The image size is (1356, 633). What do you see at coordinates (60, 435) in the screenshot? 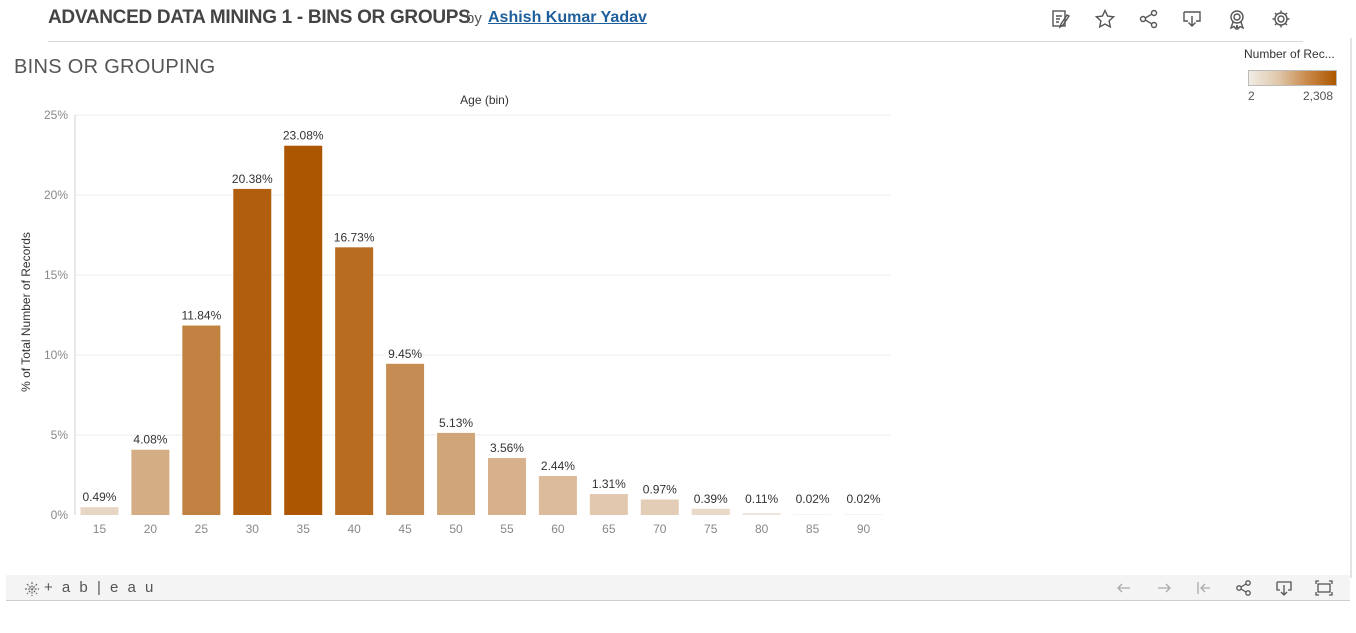
I see `y-tick-label: 5%` at bounding box center [60, 435].